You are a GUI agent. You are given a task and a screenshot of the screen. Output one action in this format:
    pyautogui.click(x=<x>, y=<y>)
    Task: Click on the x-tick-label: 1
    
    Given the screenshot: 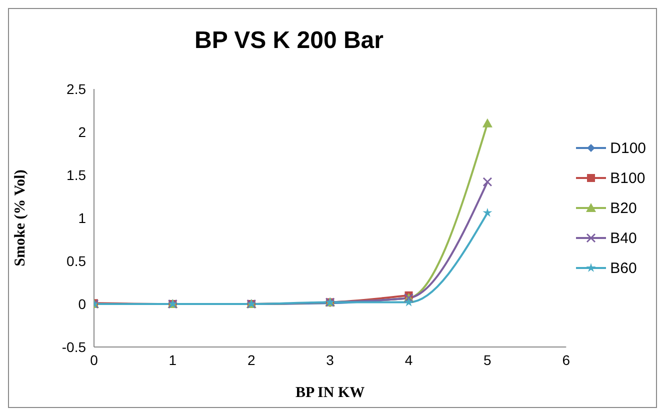 What is the action you would take?
    pyautogui.click(x=172, y=360)
    